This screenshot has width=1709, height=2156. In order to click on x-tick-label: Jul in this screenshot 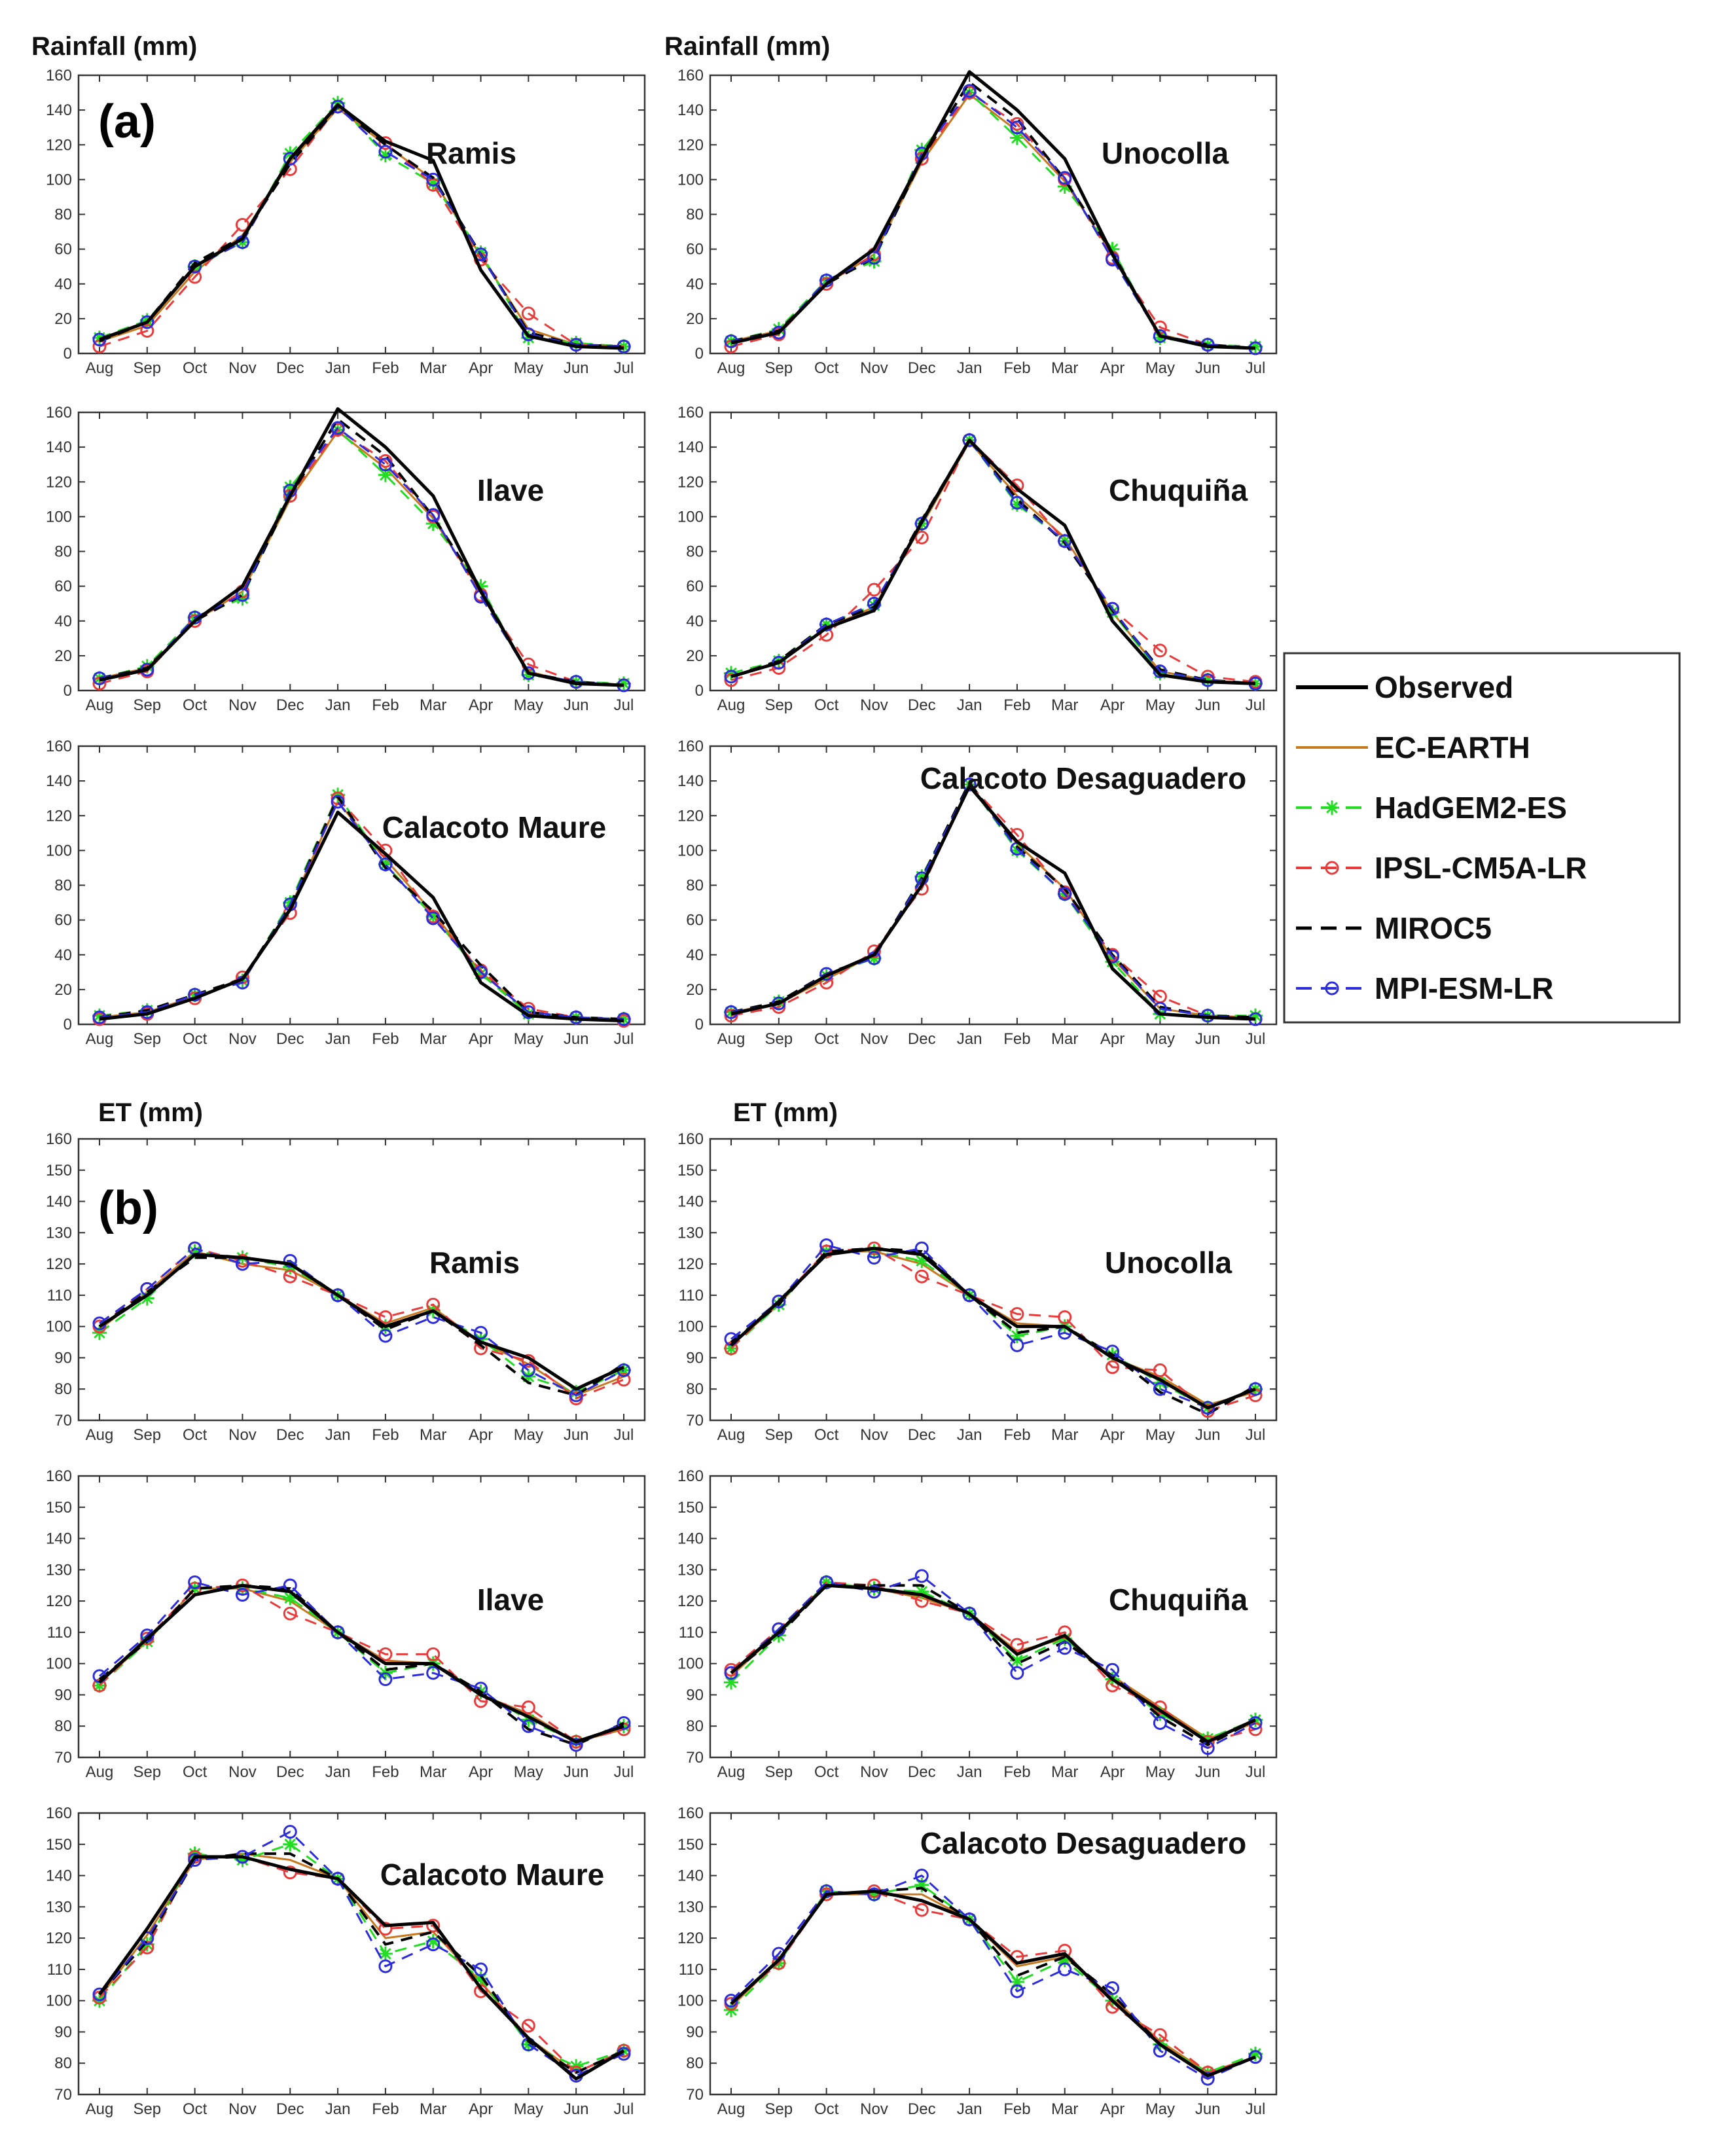, I will do `click(1256, 1039)`.